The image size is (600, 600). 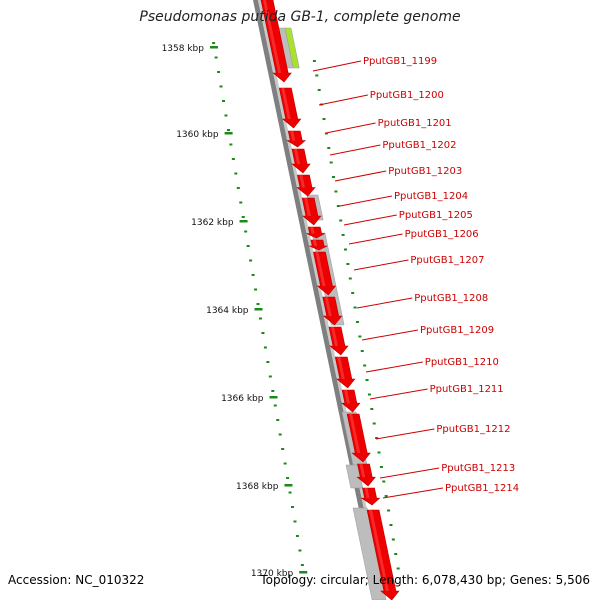 I want to click on gene-label: PputGB1_1213, so click(x=478, y=468).